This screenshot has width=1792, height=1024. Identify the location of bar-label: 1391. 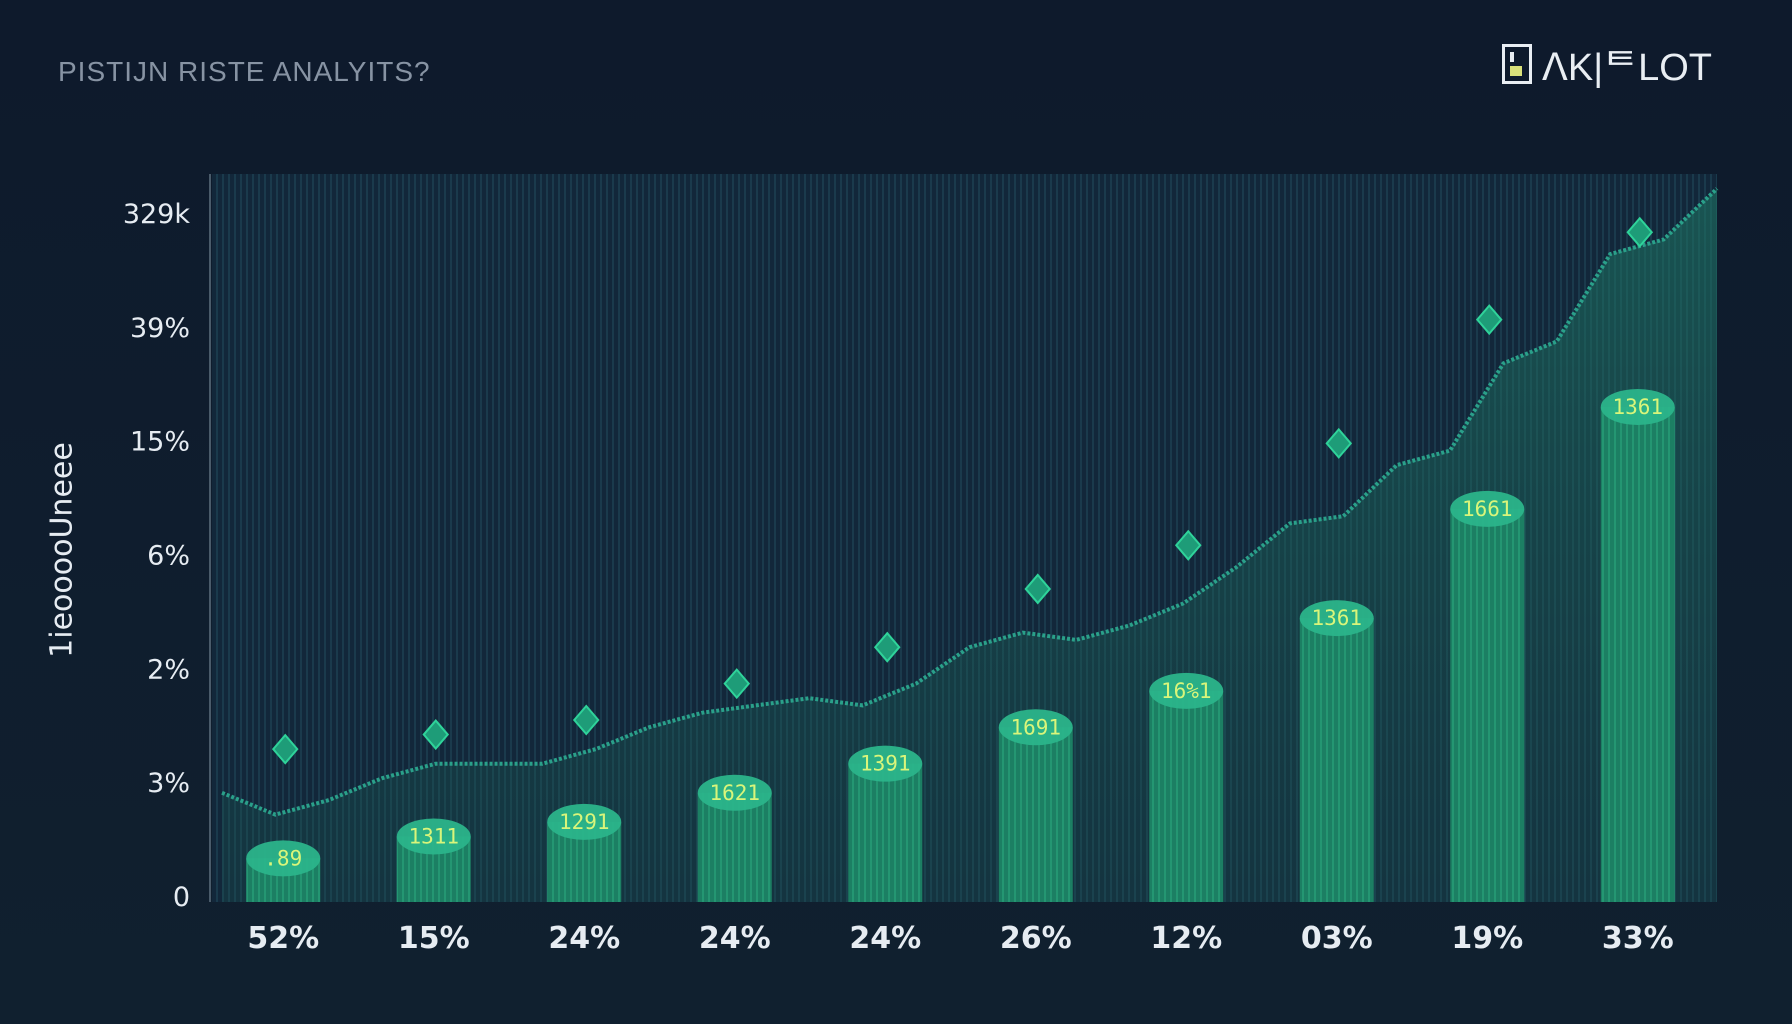
(885, 764).